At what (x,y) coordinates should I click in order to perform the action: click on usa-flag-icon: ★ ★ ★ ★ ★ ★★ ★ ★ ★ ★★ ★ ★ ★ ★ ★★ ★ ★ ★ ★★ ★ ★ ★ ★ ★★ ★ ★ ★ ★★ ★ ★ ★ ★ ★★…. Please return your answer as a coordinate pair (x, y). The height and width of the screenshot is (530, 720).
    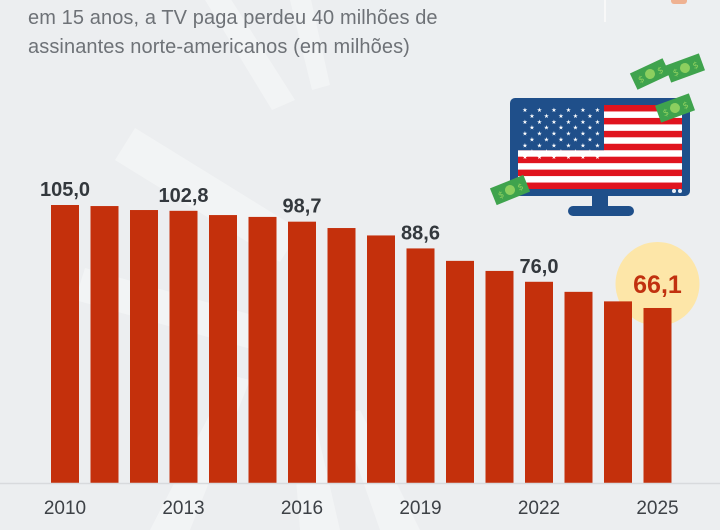
    Looking at the image, I should click on (600, 147).